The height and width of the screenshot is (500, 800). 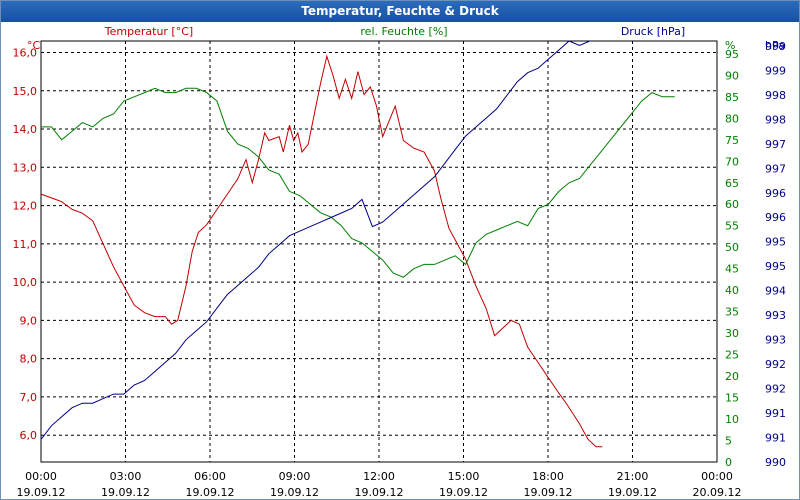 What do you see at coordinates (730, 45) in the screenshot?
I see `humidity-unit: %` at bounding box center [730, 45].